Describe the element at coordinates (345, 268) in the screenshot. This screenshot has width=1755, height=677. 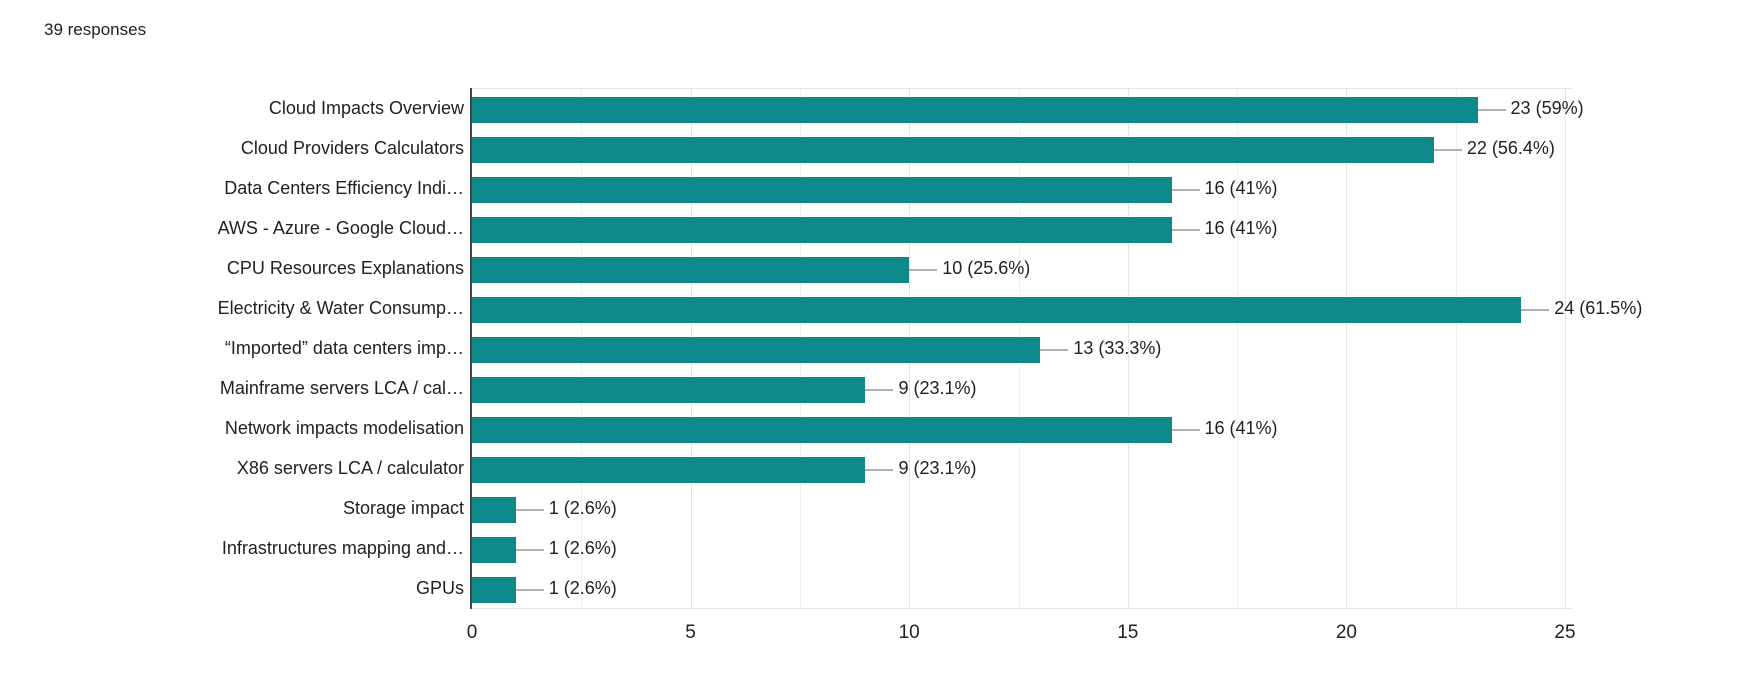
I see `category-label: CPU Resources Explanations` at that location.